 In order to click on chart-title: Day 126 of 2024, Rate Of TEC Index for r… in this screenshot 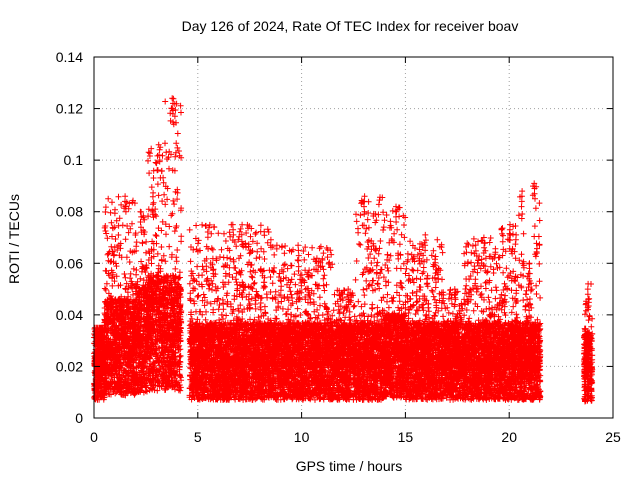, I will do `click(350, 26)`.